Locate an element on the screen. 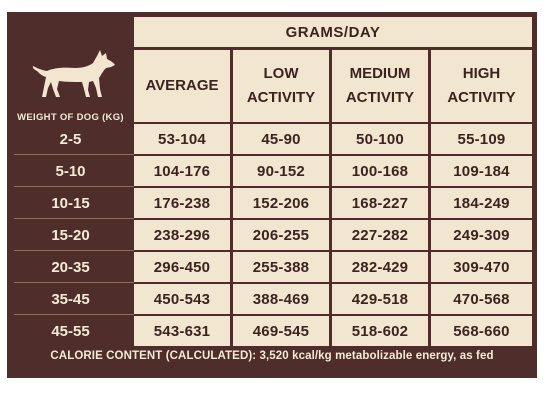  weight-cell: 5-10 is located at coordinates (70, 171).